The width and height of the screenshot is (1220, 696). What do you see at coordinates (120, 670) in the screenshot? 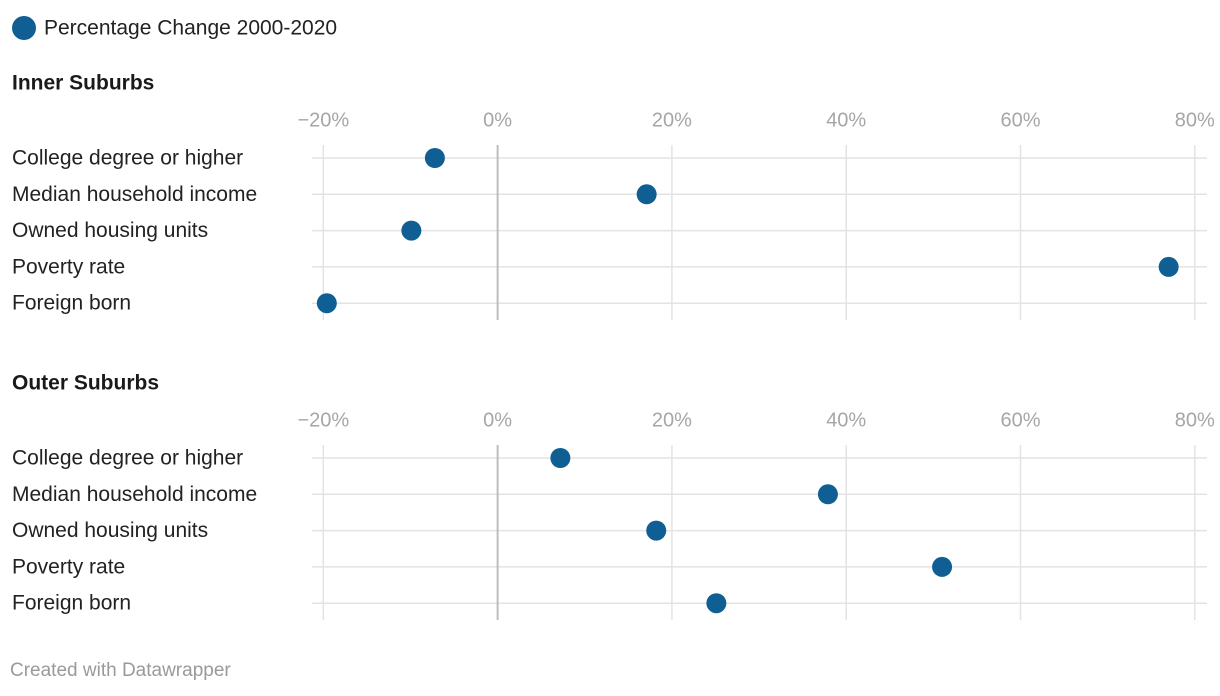
I see `footer: Created with Datawrapper` at bounding box center [120, 670].